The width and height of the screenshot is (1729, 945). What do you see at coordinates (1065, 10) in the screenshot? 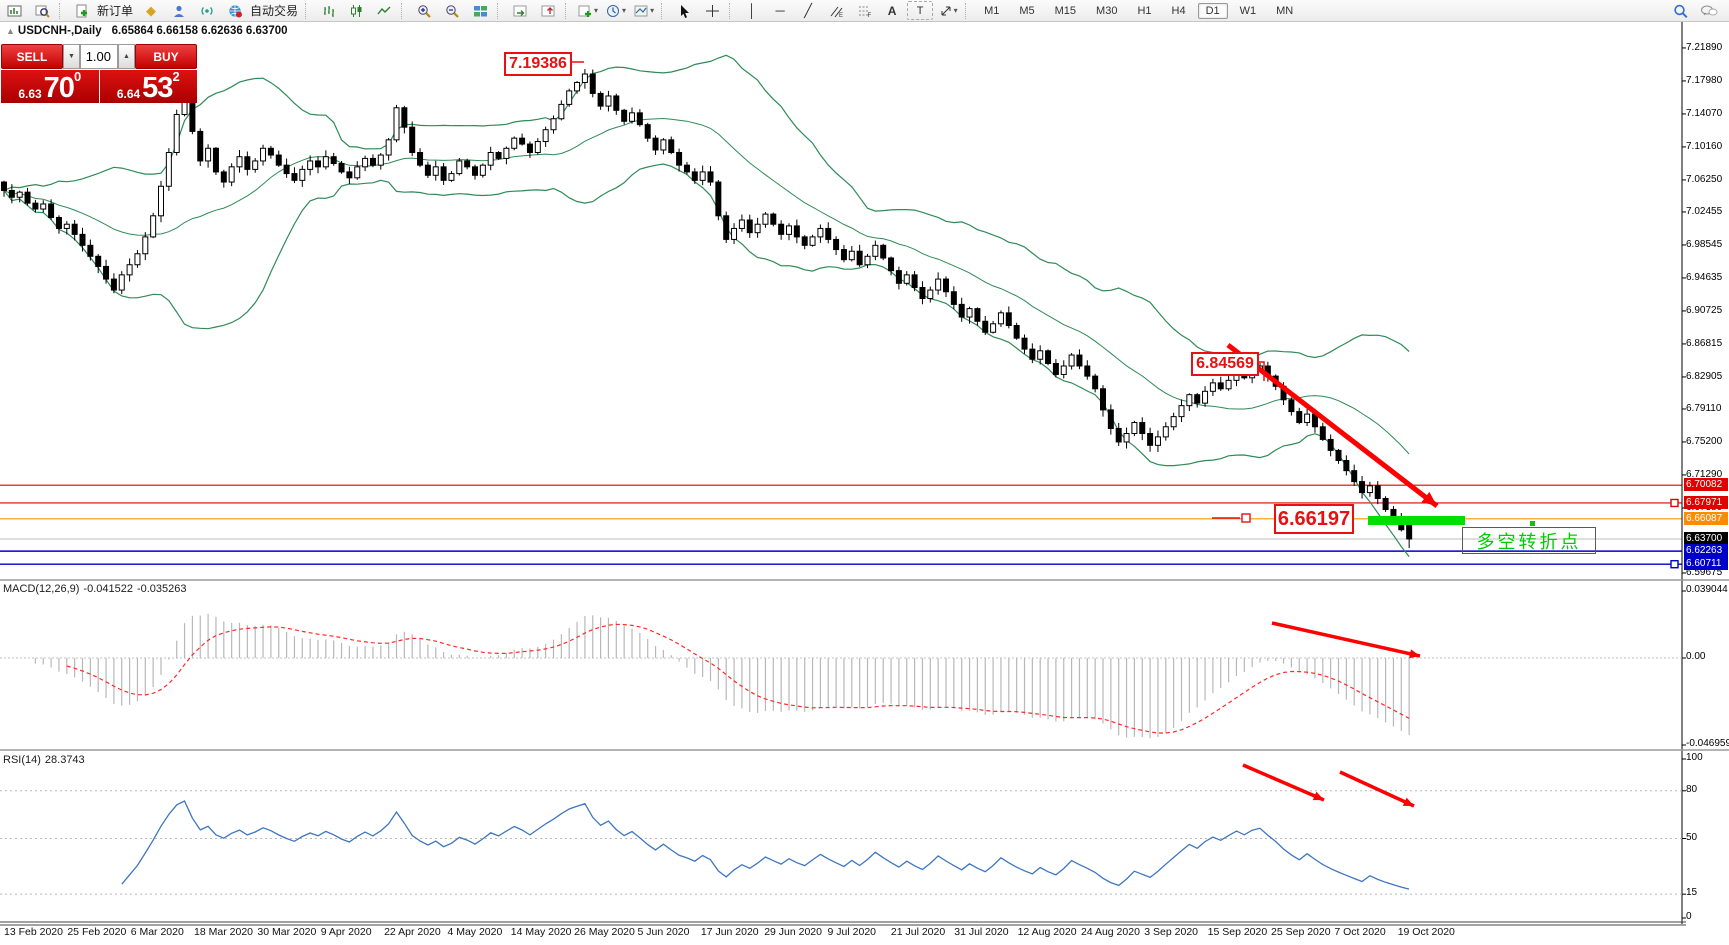
I see `timeframe-button-m15: M15` at bounding box center [1065, 10].